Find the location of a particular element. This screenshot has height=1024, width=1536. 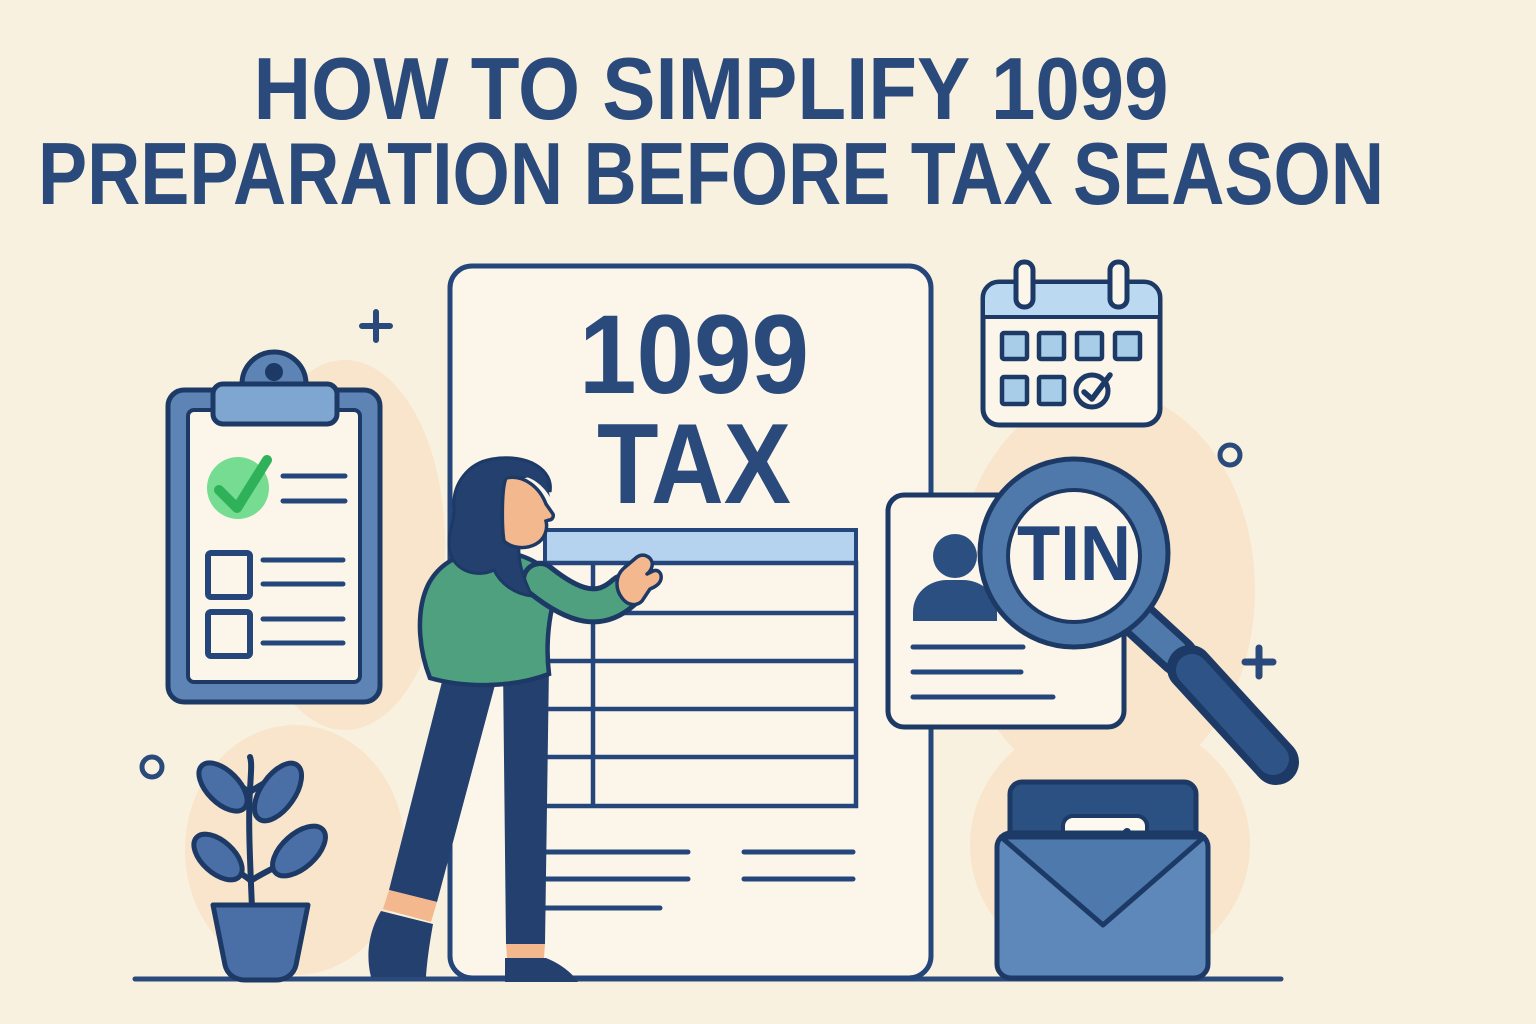

calendar-header is located at coordinates (1071, 299).